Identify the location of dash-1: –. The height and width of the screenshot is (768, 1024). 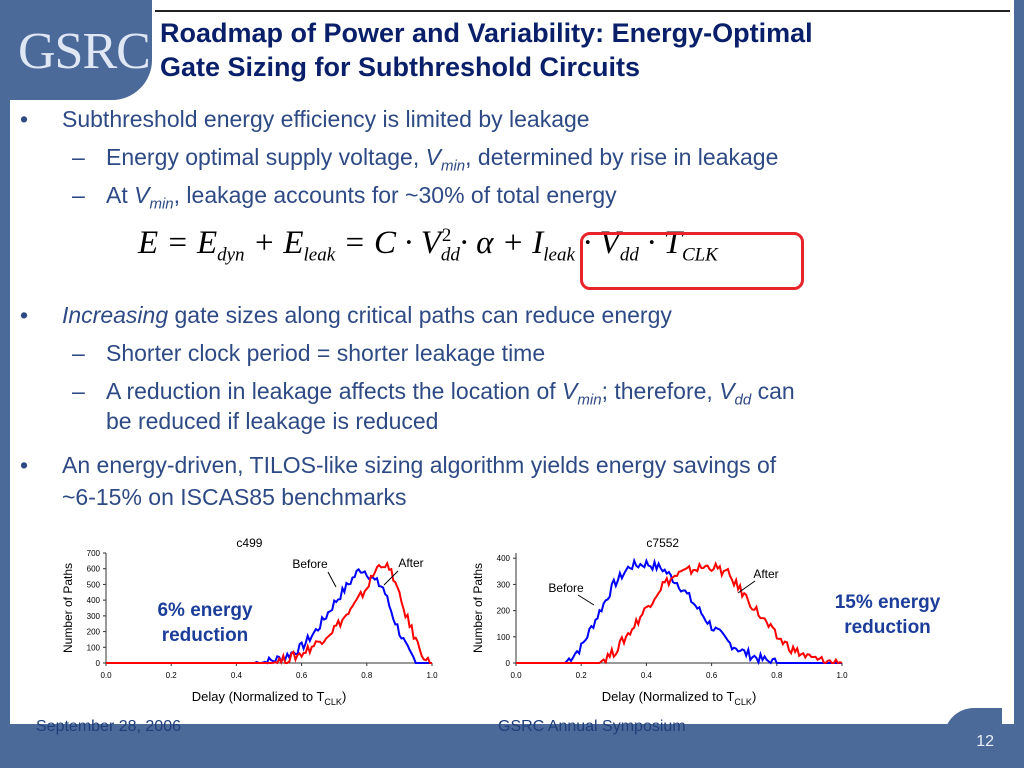
(78, 157).